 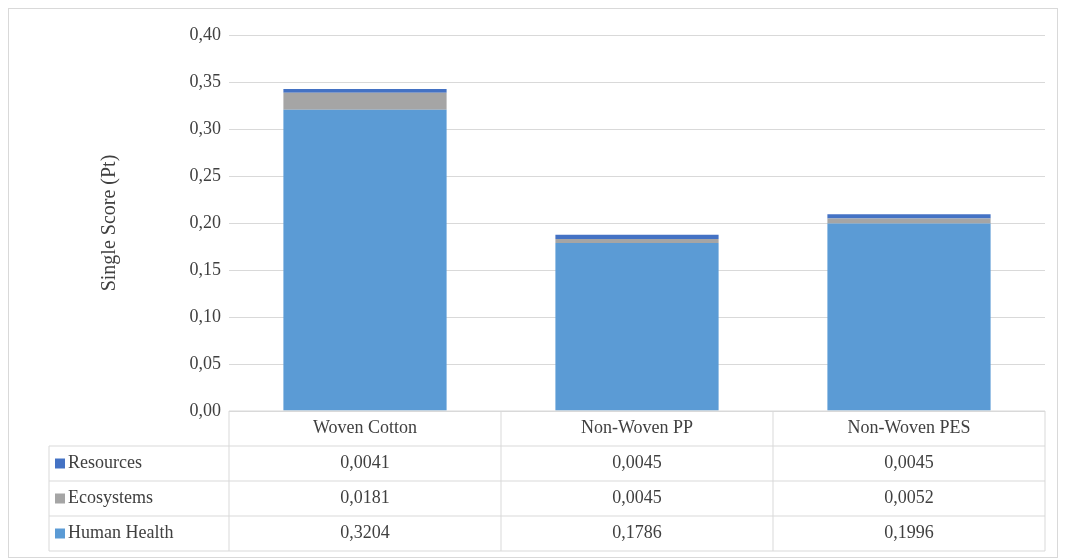 I want to click on x-tick-label: Woven Cotton, so click(x=365, y=427).